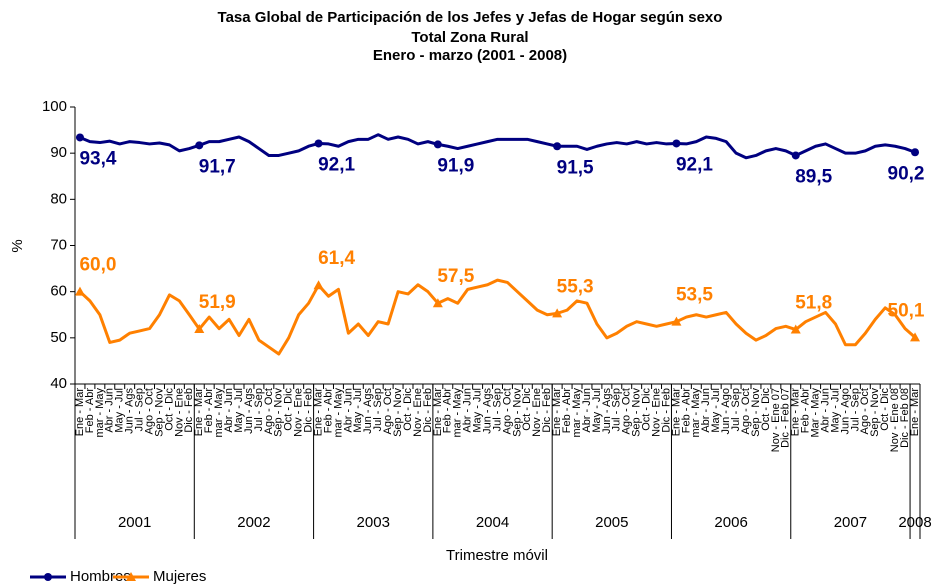  Describe the element at coordinates (469, 37) in the screenshot. I see `chart-subtitle: Total Zona Rural` at that location.